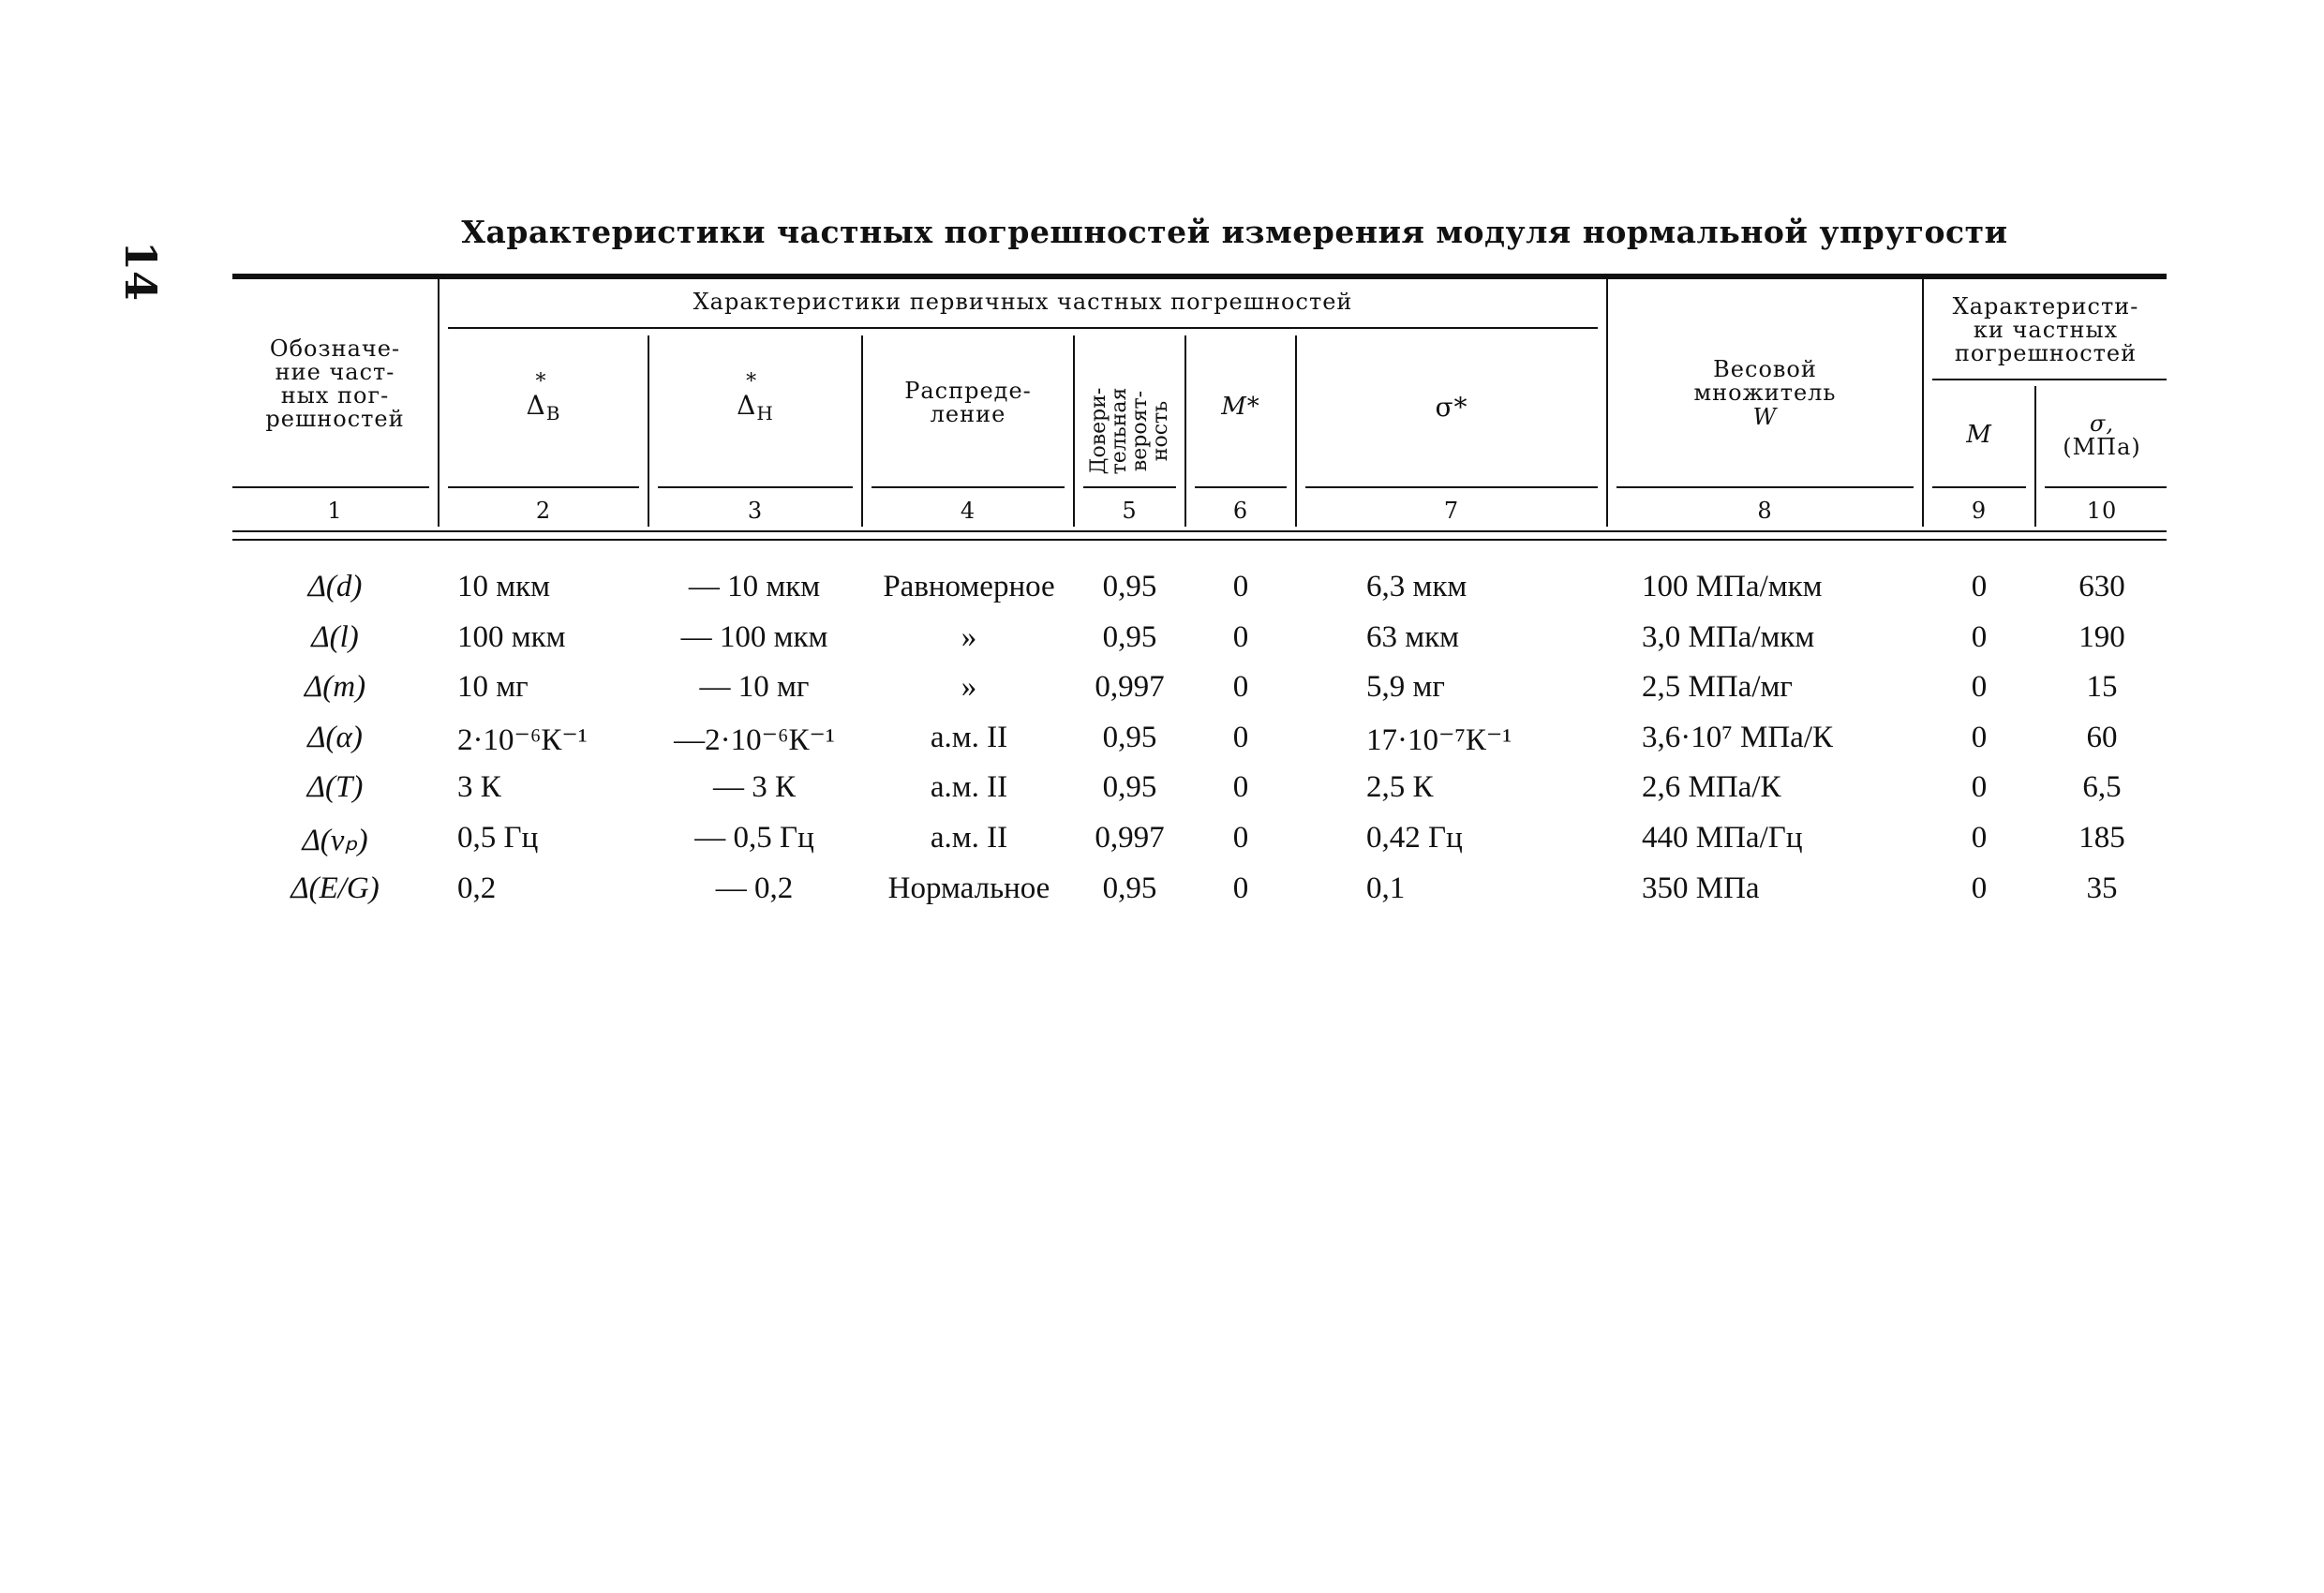 The height and width of the screenshot is (1593, 2324). Describe the element at coordinates (1737, 737) in the screenshot. I see `cell-weight: 3,6·10⁷ МПа/К` at that location.